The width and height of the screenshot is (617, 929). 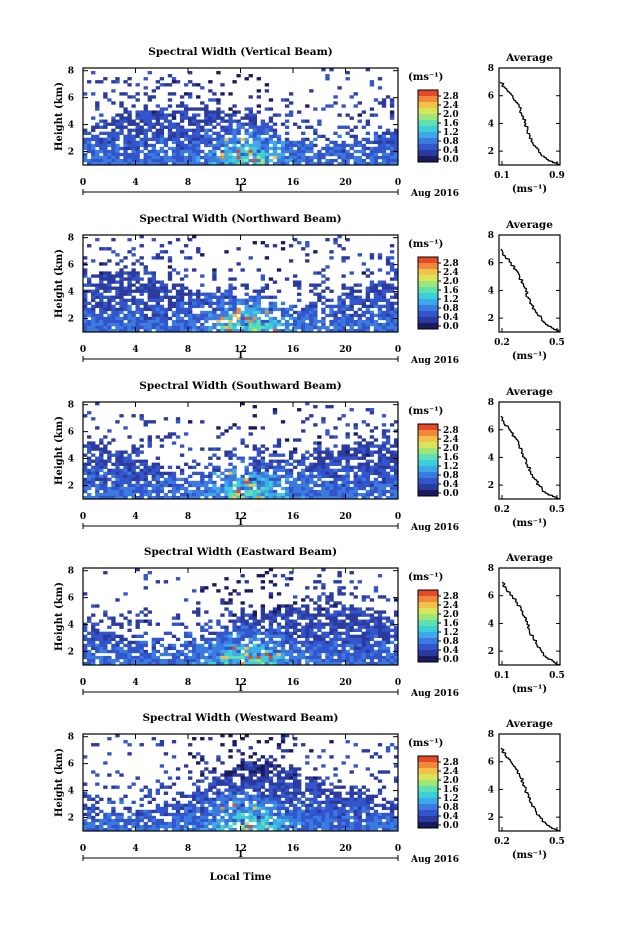 What do you see at coordinates (451, 264) in the screenshot?
I see `colorbar-tick-label: 2.8` at bounding box center [451, 264].